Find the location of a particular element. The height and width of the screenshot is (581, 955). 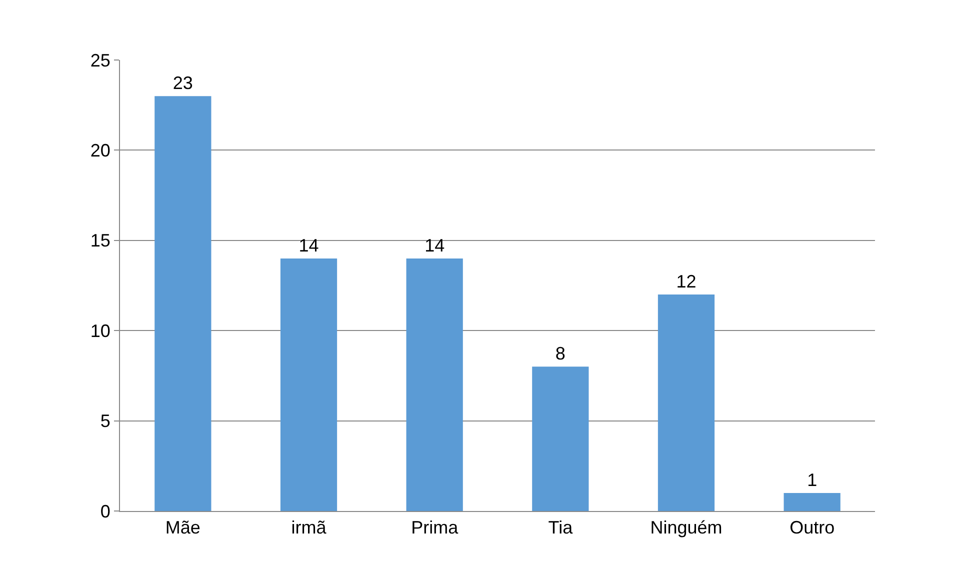

y-tick-label: 10 is located at coordinates (100, 330).